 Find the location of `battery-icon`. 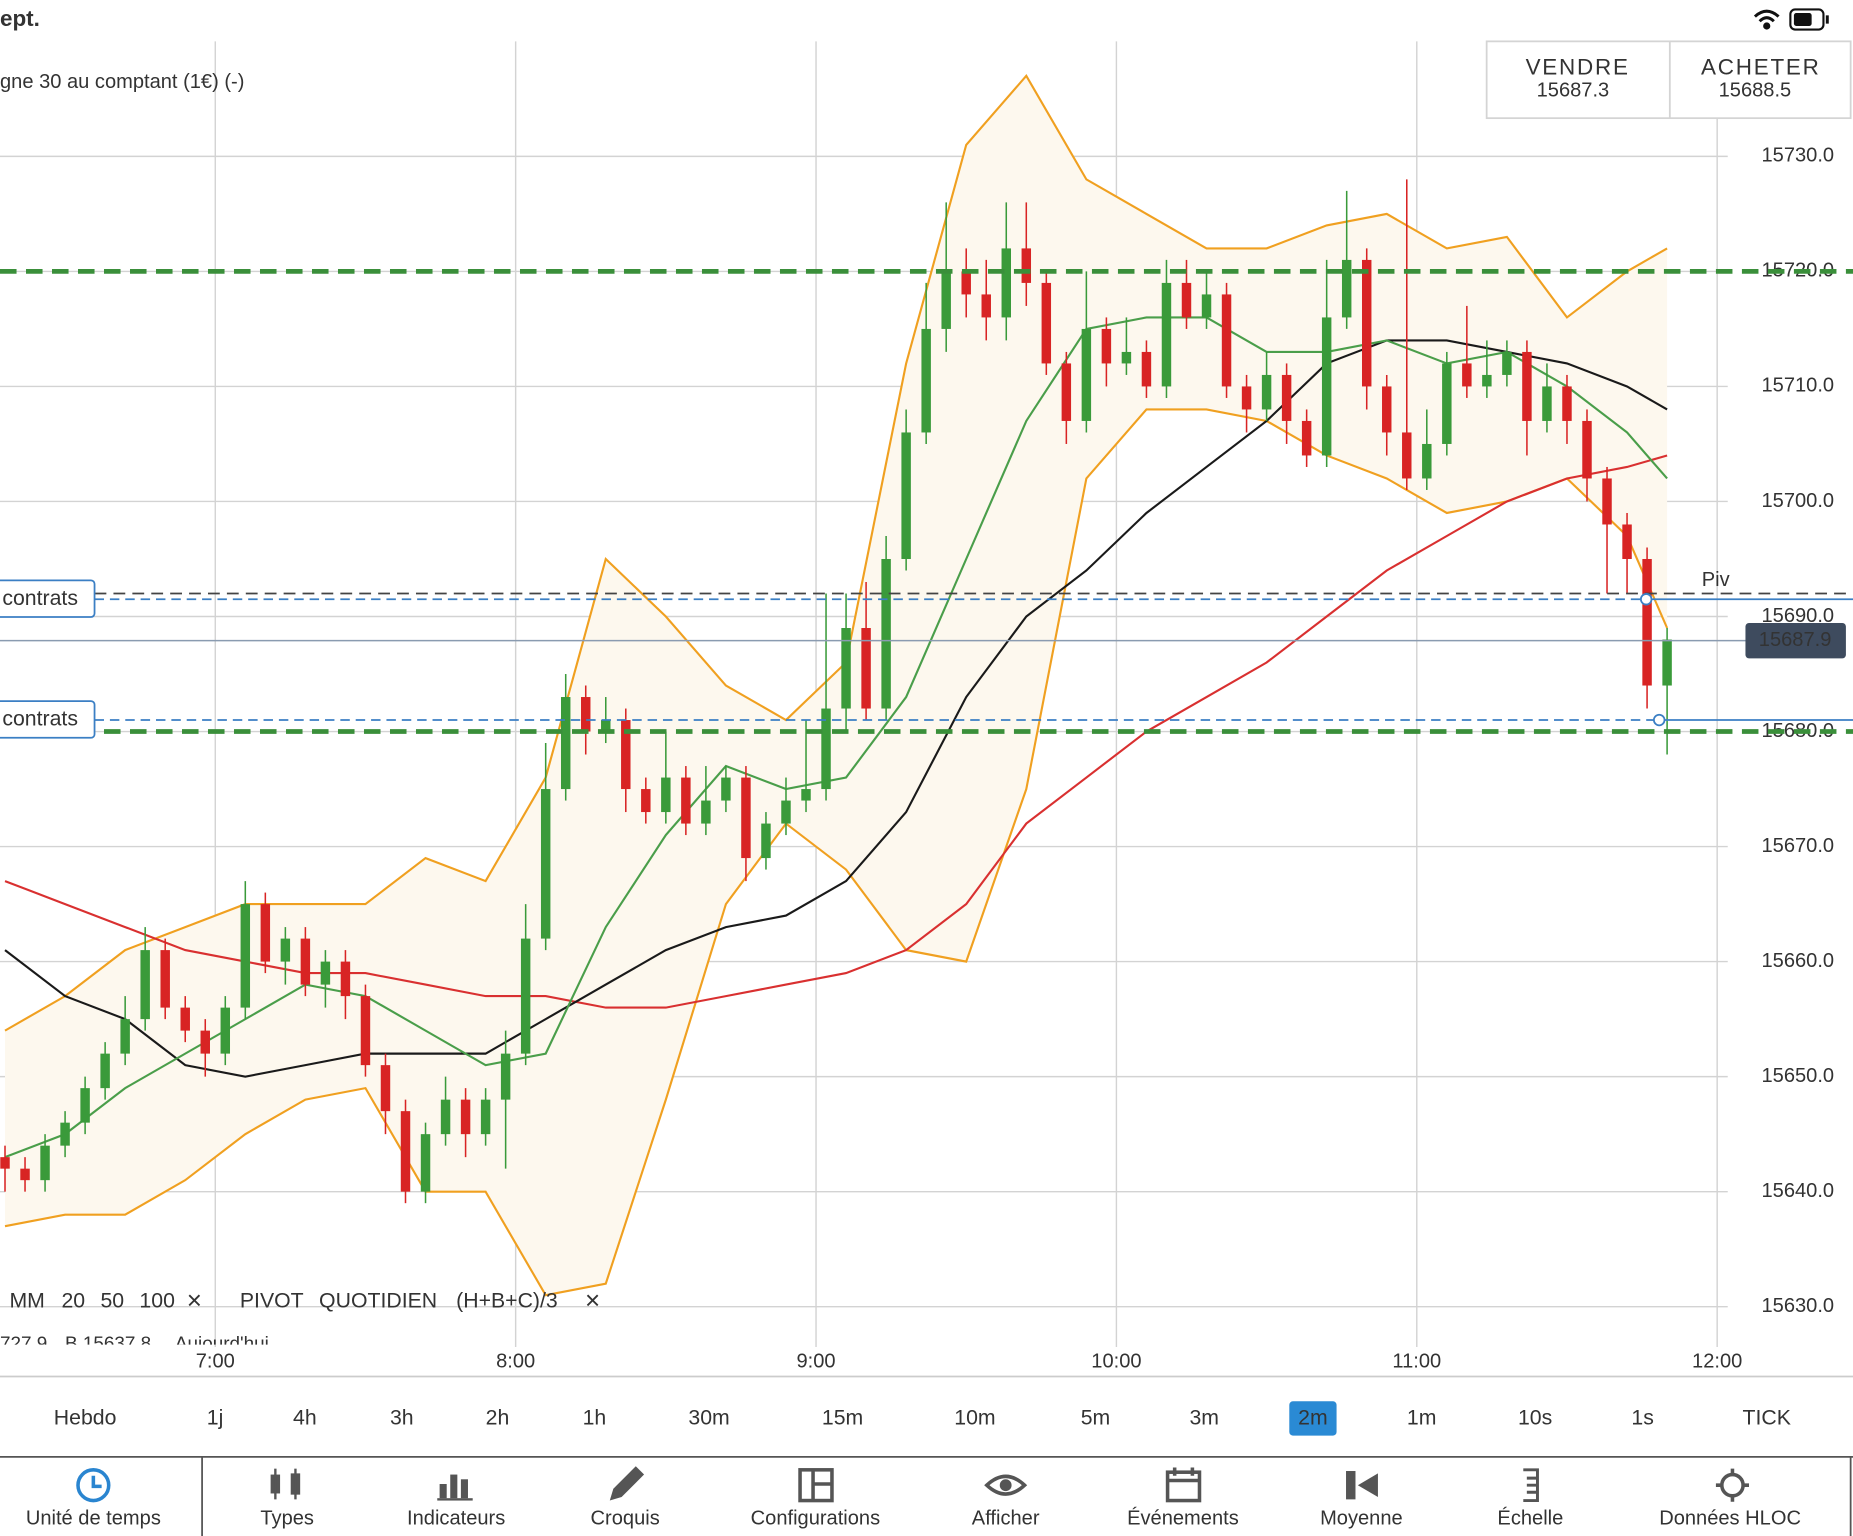

battery-icon is located at coordinates (1809, 19).